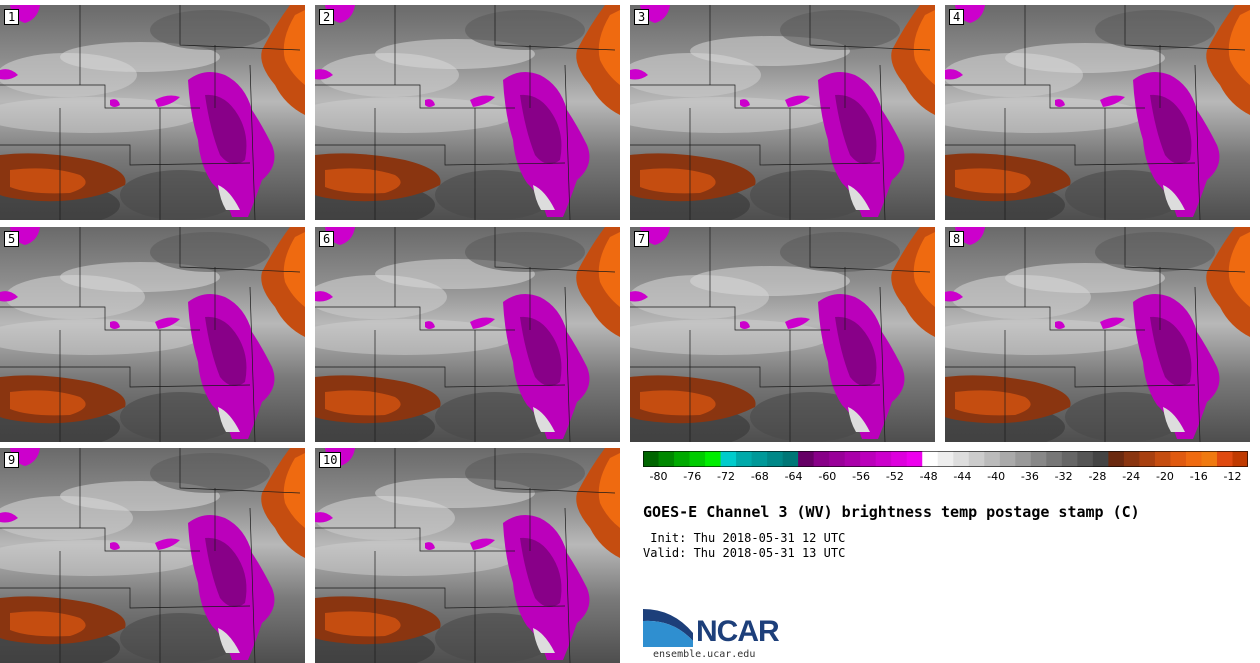 The image size is (1260, 663). What do you see at coordinates (1063, 476) in the screenshot?
I see `colorbar-tick-label: -32` at bounding box center [1063, 476].